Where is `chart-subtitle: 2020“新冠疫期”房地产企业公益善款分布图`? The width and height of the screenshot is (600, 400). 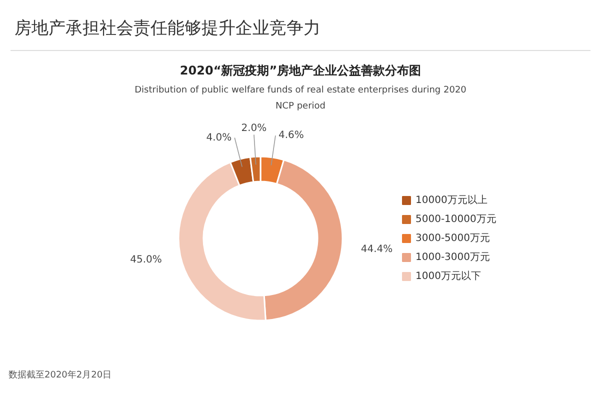 chart-subtitle: 2020“新冠疫期”房地产企业公益善款分布图 is located at coordinates (301, 71).